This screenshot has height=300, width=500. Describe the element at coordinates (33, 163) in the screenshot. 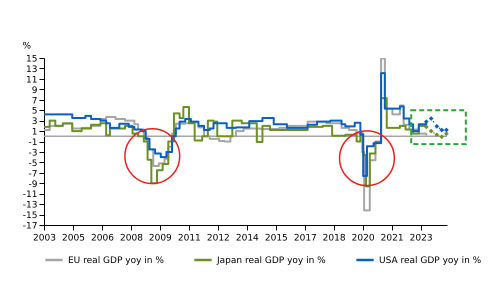

I see `y-tick-label: -5` at that location.